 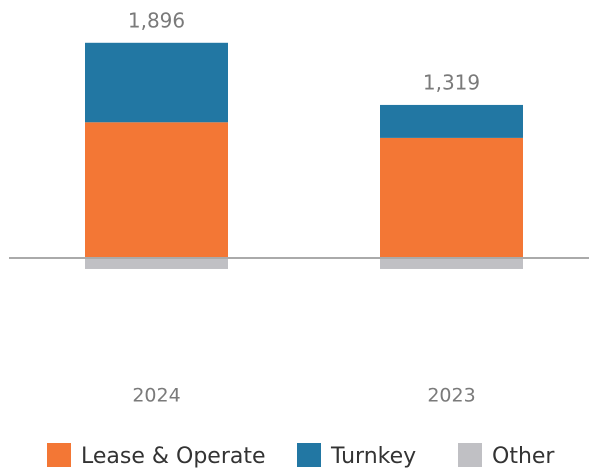 I want to click on legend-label: Other, so click(x=523, y=456).